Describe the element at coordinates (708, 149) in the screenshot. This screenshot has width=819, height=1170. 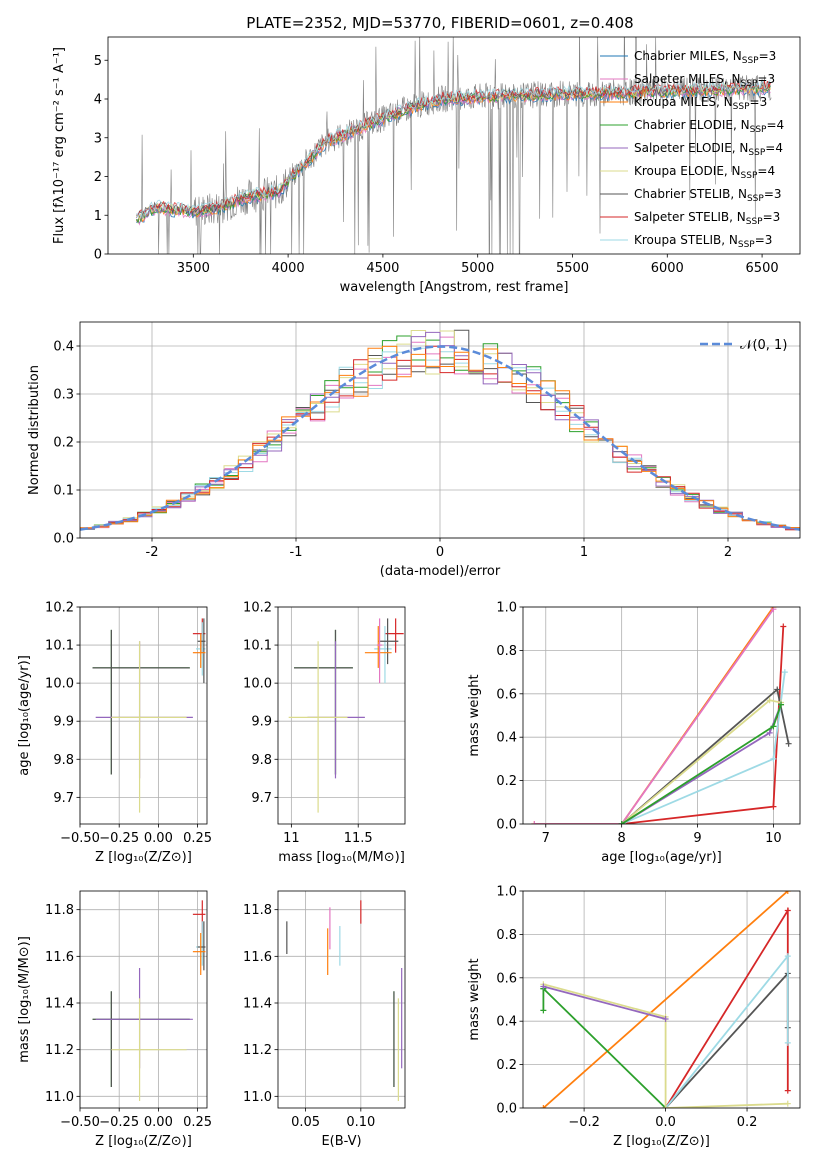
I see `legend-entry: Salpeter ELODIE, NSSP=4` at that location.